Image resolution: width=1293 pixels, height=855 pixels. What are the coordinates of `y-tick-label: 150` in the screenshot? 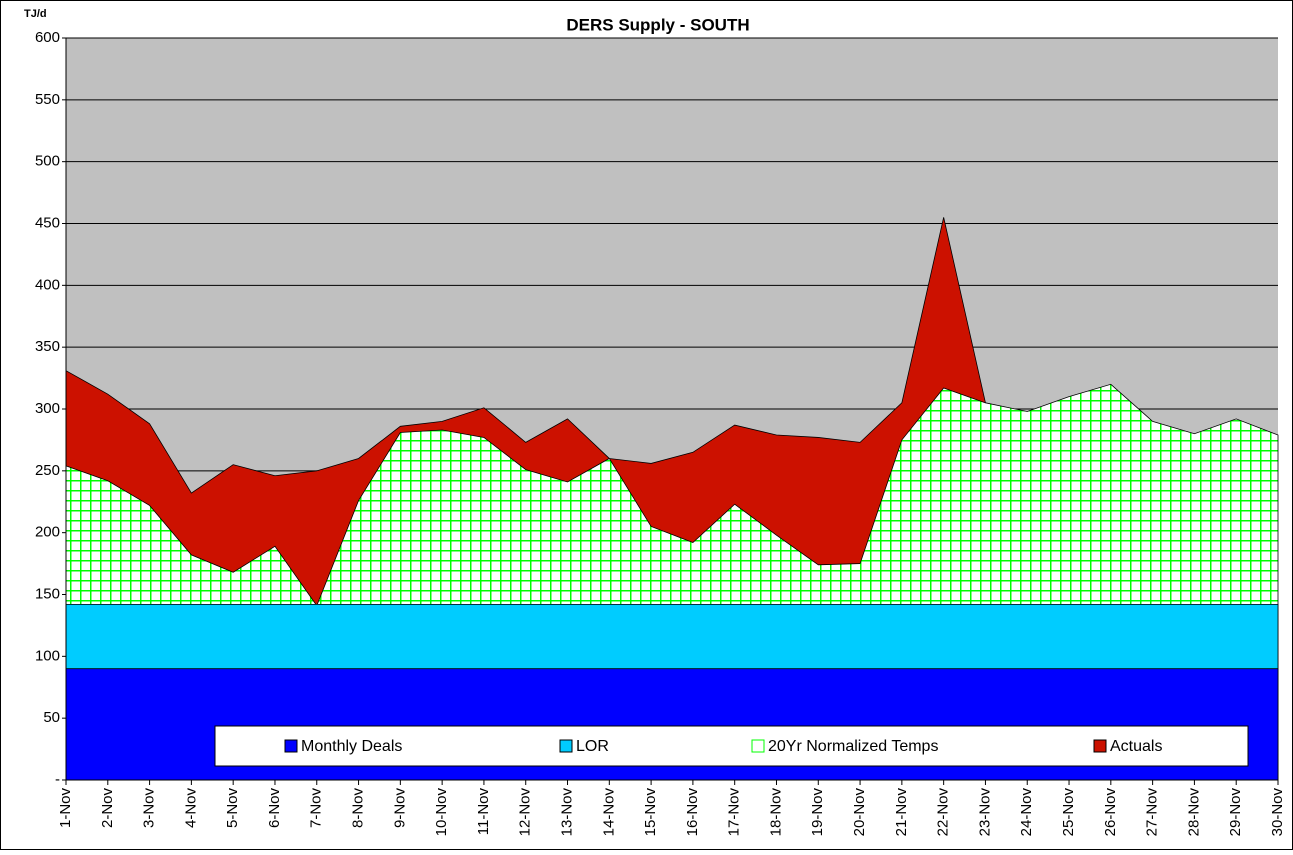 It's located at (47, 593).